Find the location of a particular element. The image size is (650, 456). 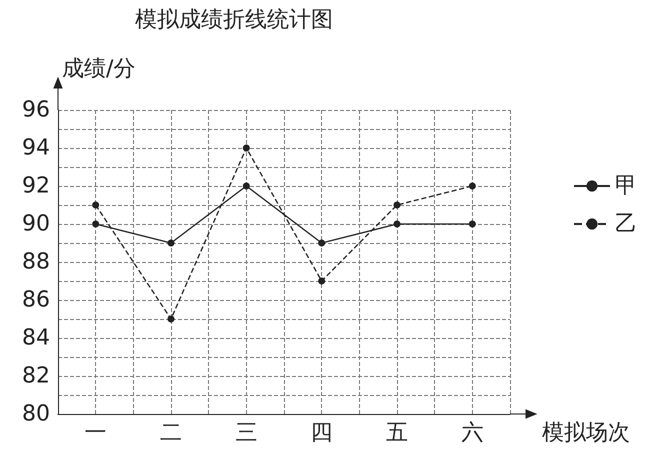

x-tick-label: 三 is located at coordinates (246, 433).